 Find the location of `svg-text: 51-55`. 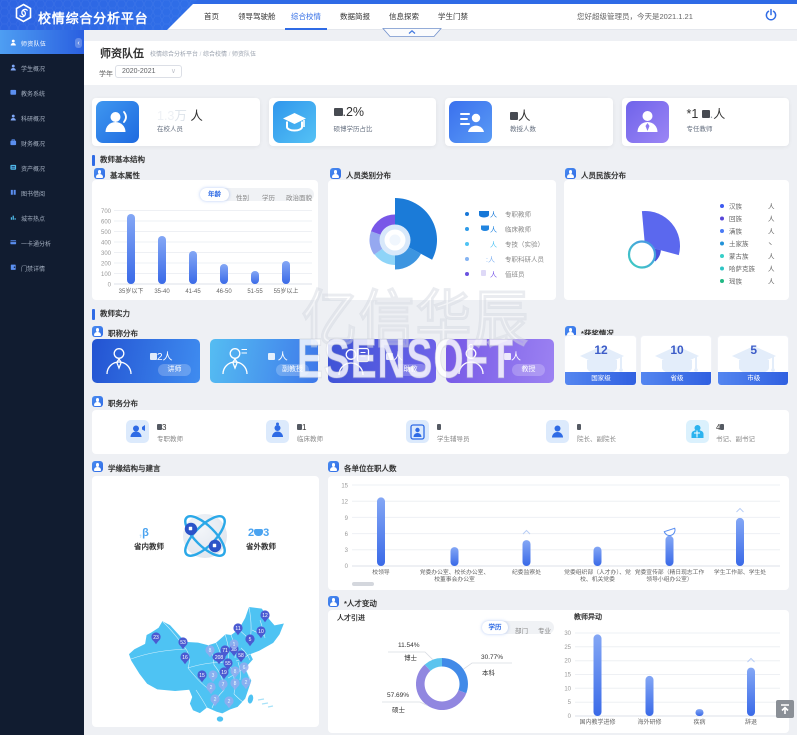

svg-text: 51-55 is located at coordinates (255, 292).